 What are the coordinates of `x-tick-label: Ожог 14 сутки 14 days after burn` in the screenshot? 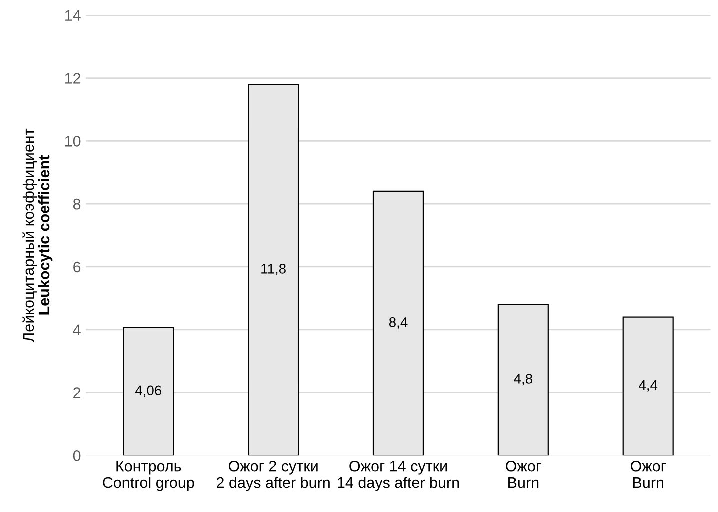 It's located at (399, 476).